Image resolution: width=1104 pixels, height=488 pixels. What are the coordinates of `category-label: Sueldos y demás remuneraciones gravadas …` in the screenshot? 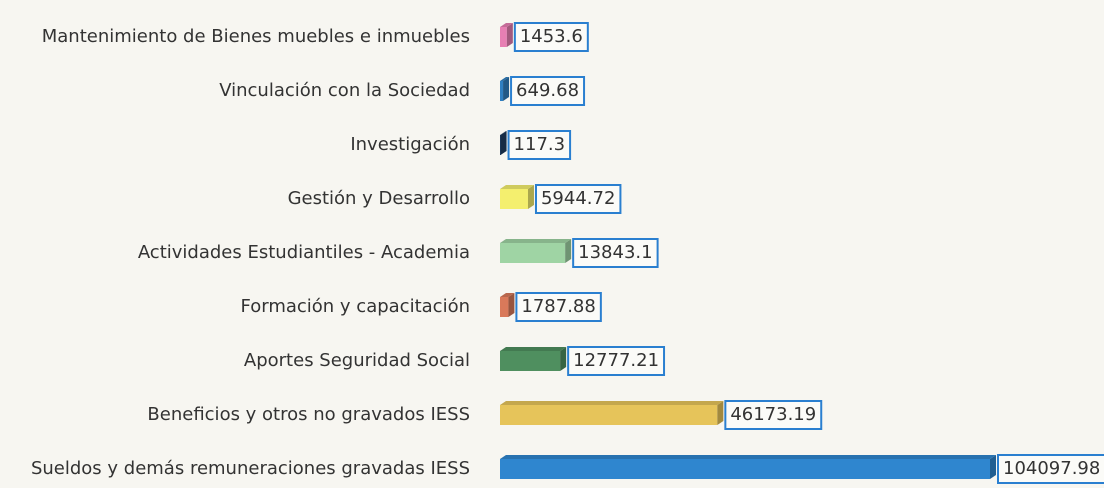 It's located at (250, 468).